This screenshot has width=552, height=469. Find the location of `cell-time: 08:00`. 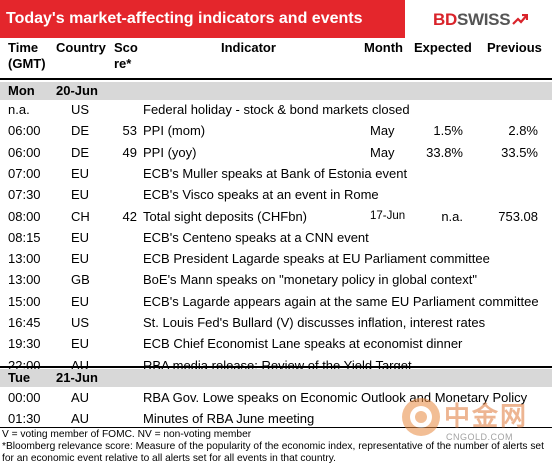

cell-time: 08:00 is located at coordinates (24, 216).